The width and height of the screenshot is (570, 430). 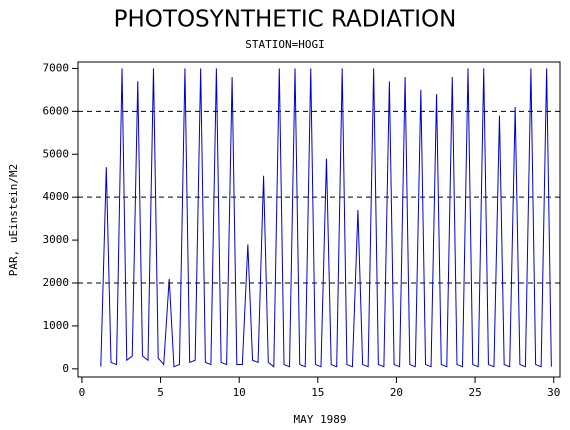 I want to click on y-tick-label: 1000, so click(x=56, y=325).